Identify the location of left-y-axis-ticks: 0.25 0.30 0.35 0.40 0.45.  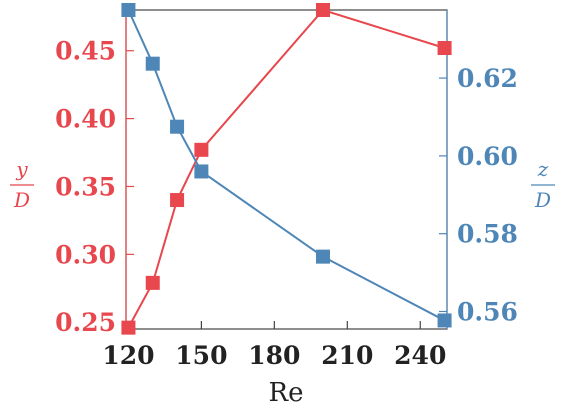
(94, 187).